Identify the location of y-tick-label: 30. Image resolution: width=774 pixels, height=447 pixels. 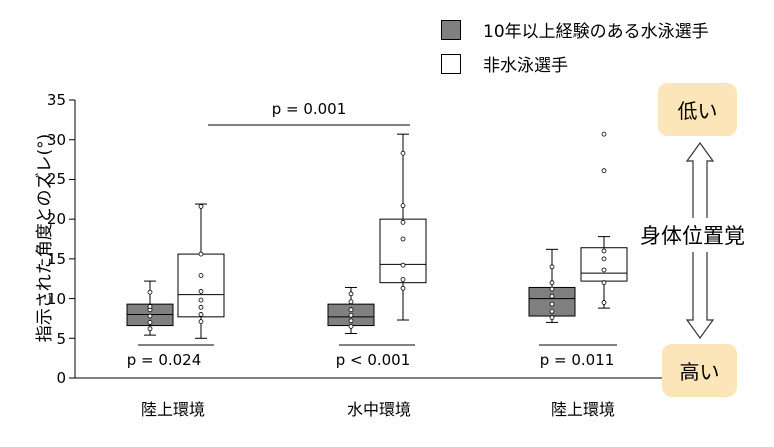
(56, 140).